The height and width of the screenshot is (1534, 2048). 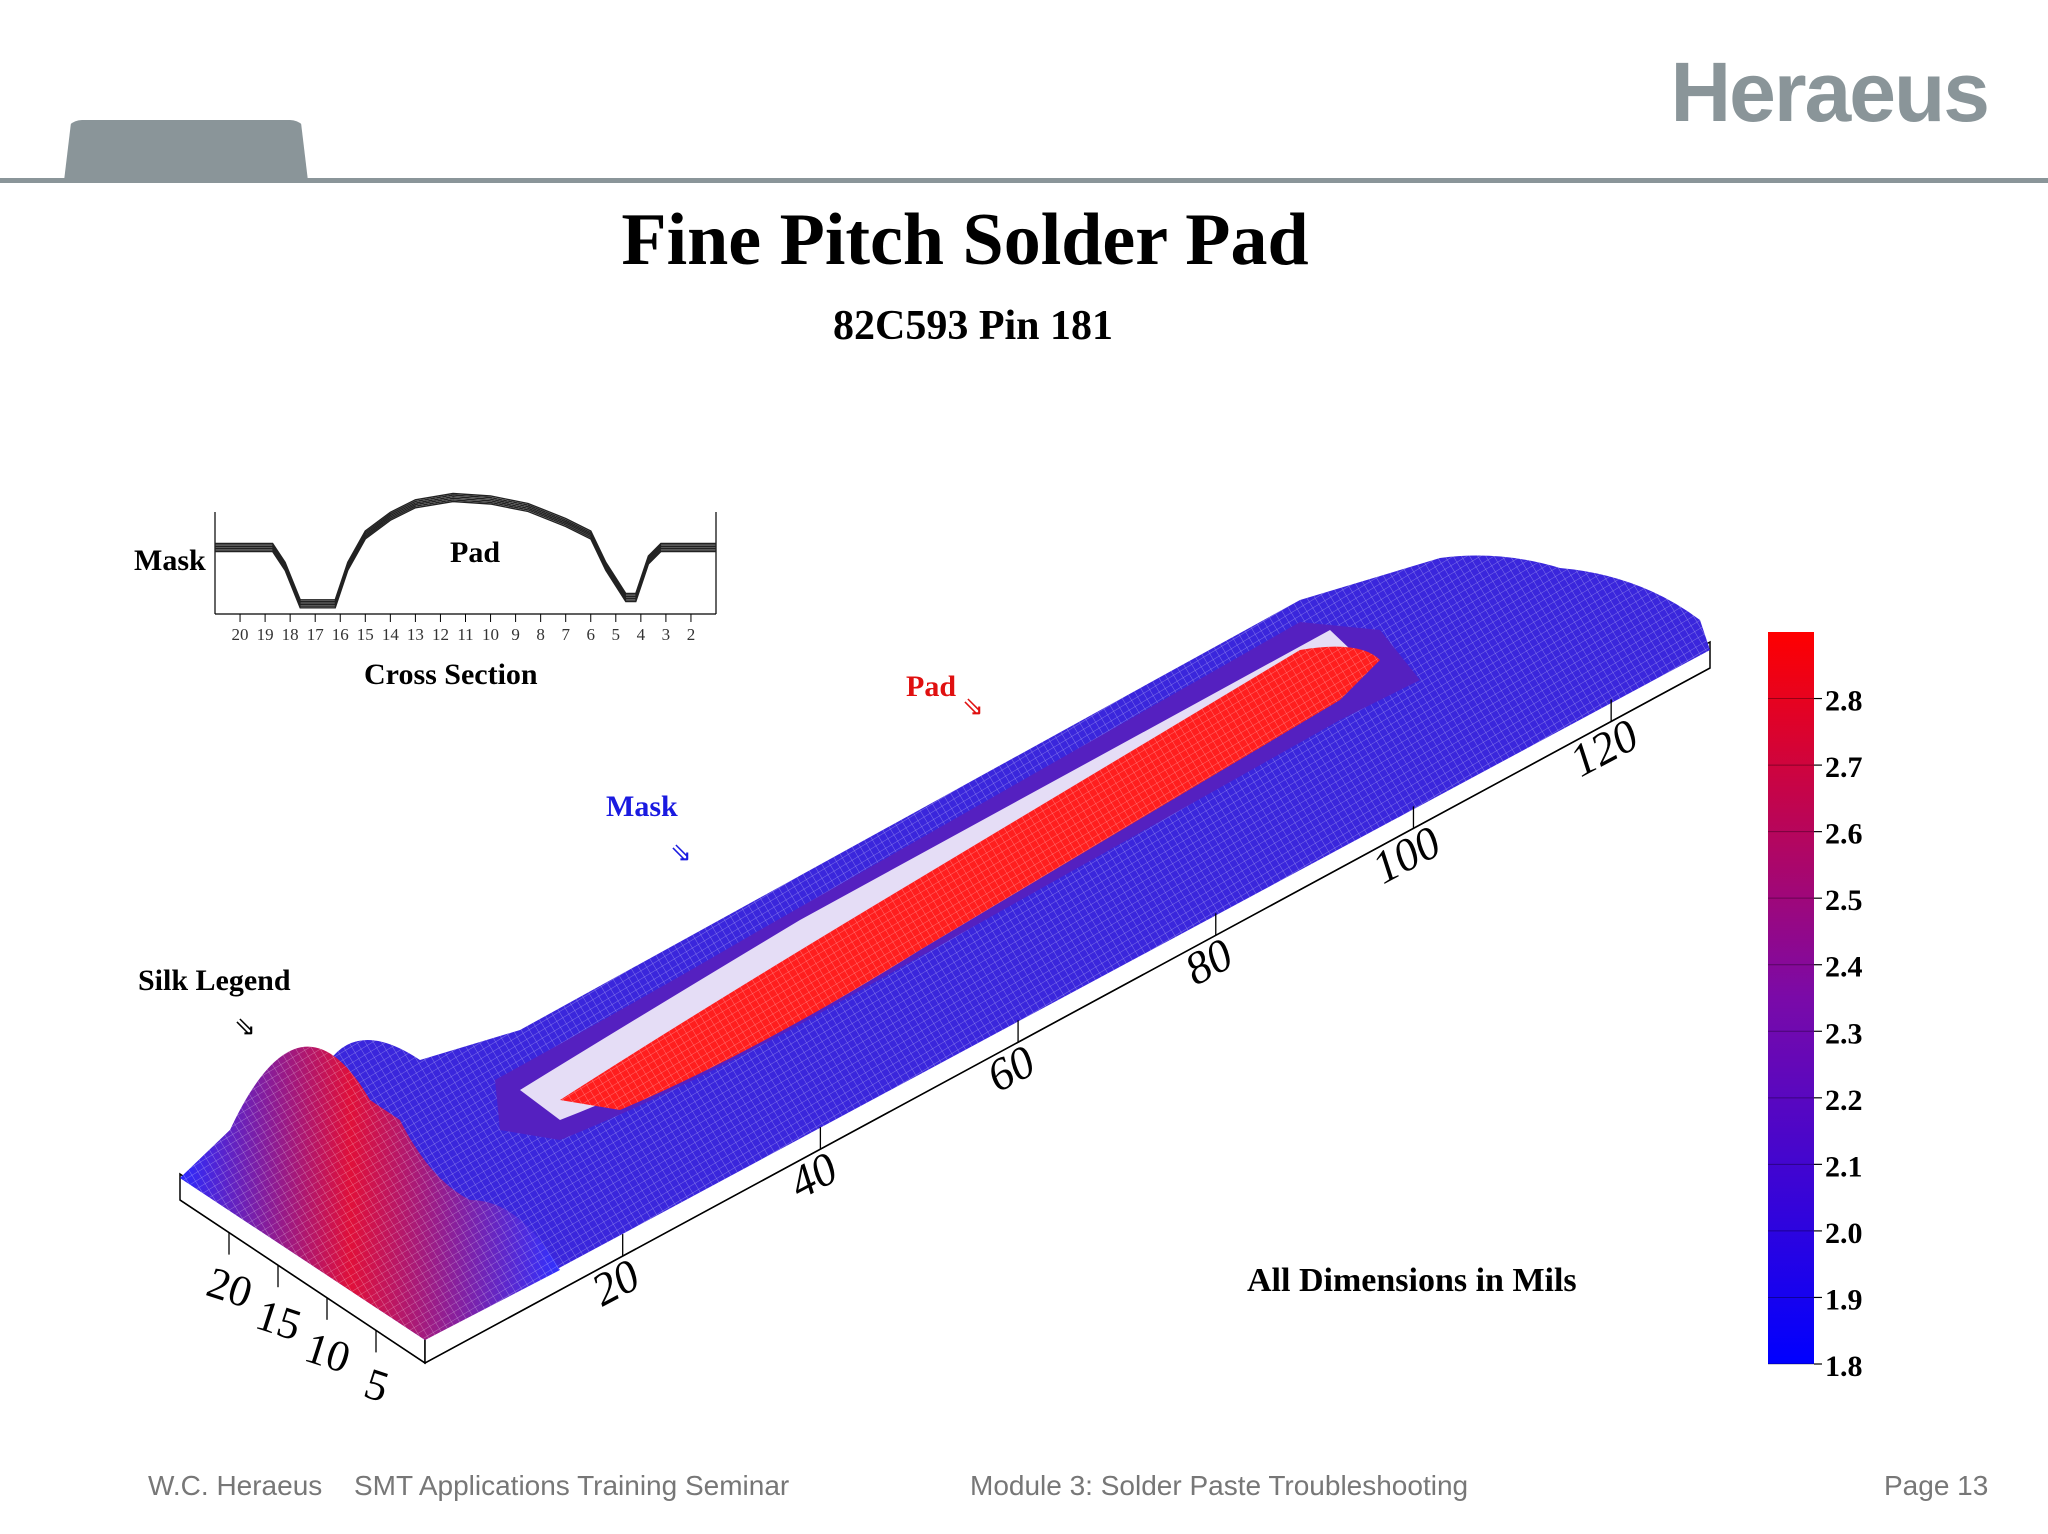 I want to click on cross-section-caption: Cross Section, so click(x=451, y=674).